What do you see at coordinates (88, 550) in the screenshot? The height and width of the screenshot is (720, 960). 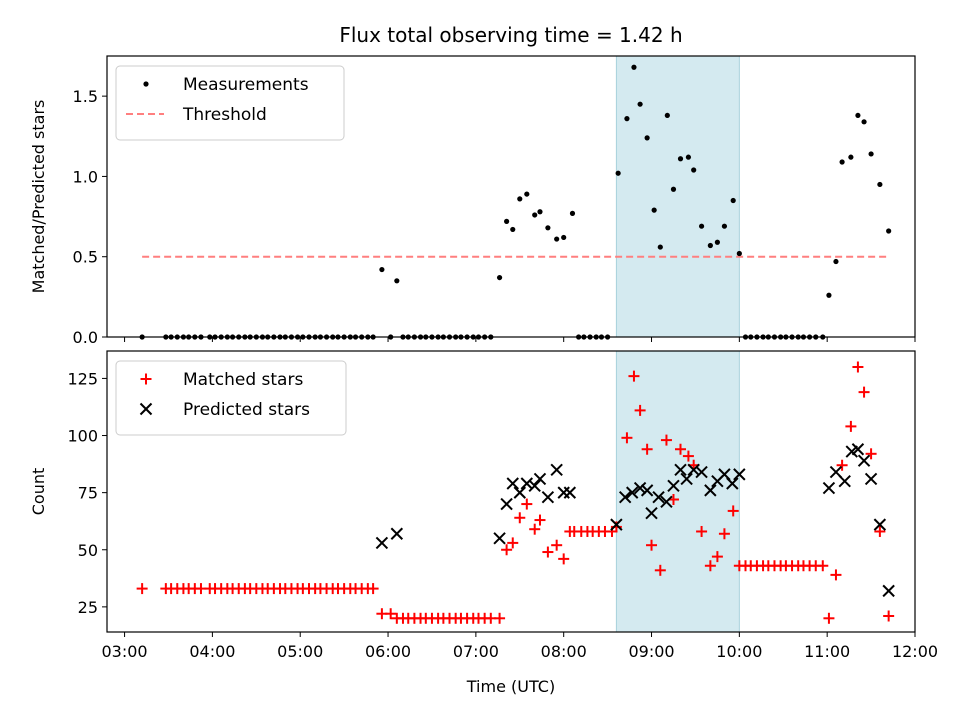 I see `count-y-tick-label: 50` at bounding box center [88, 550].